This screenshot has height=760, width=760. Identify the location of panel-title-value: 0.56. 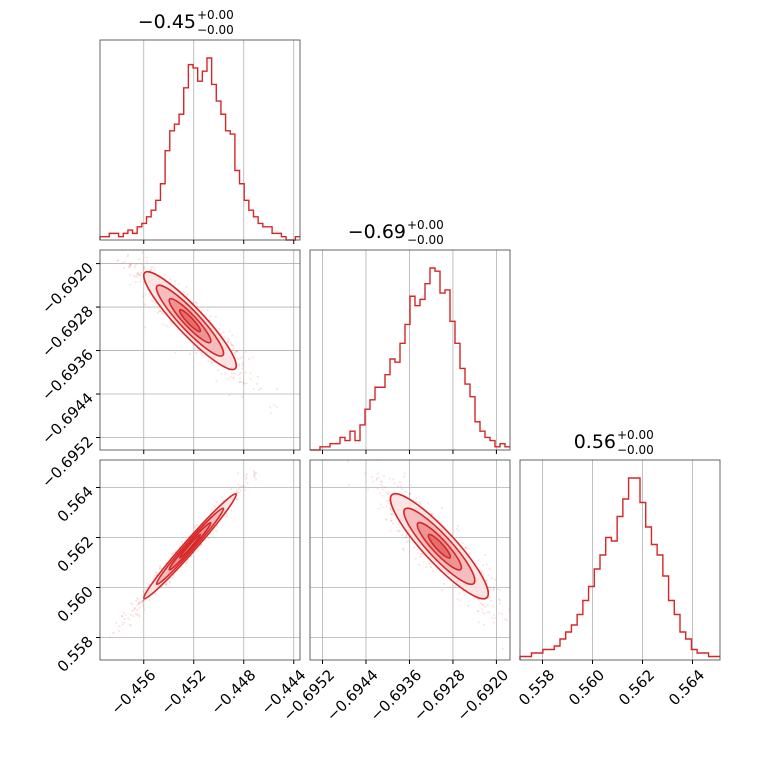
(595, 442).